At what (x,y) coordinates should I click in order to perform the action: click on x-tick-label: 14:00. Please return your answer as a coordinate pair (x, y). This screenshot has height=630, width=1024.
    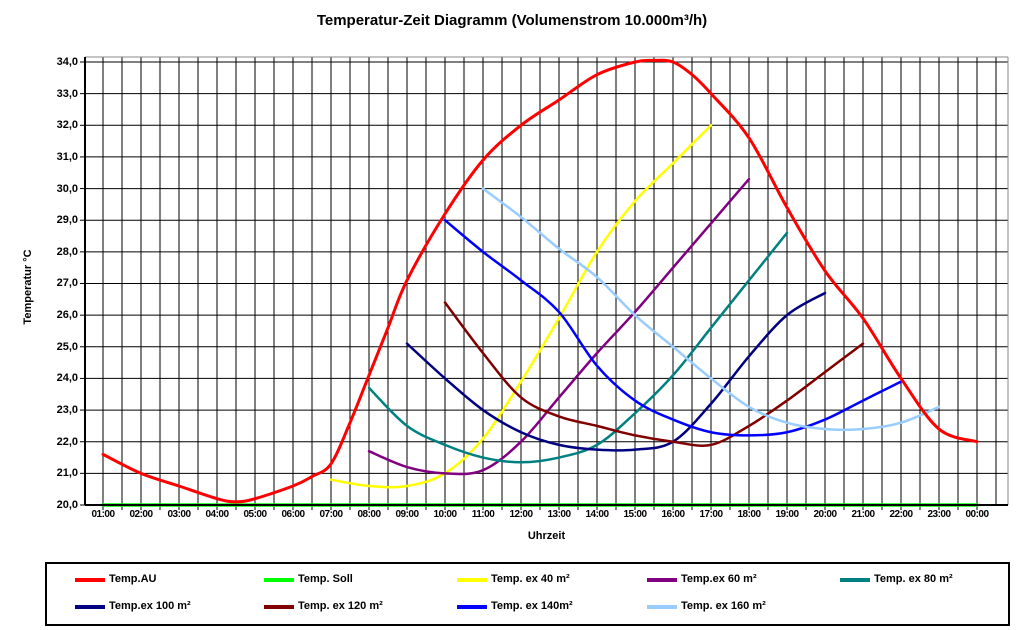
    Looking at the image, I should click on (597, 514).